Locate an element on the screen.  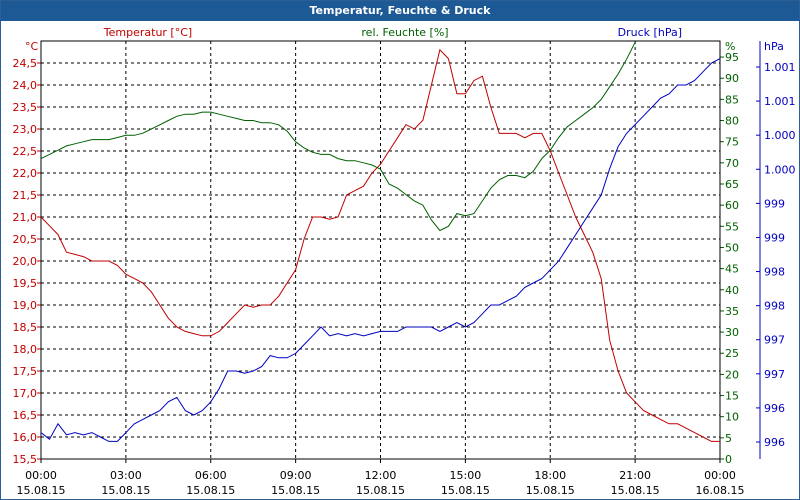
temperature-tick-label: 23,5 is located at coordinates (25, 107).